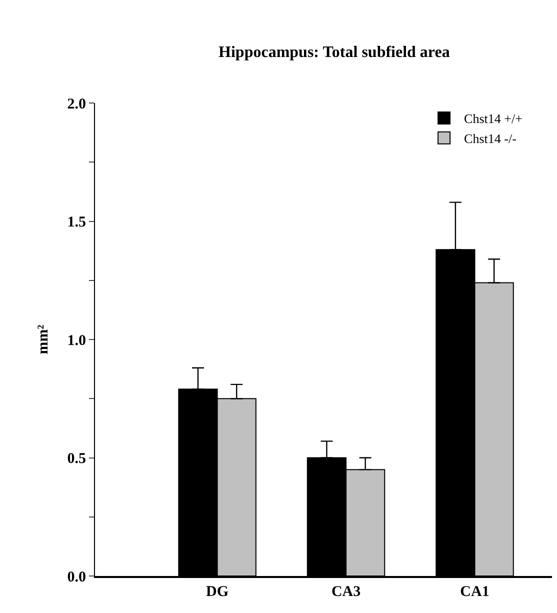 The width and height of the screenshot is (557, 613). I want to click on x-tick-label: CA1, so click(475, 592).